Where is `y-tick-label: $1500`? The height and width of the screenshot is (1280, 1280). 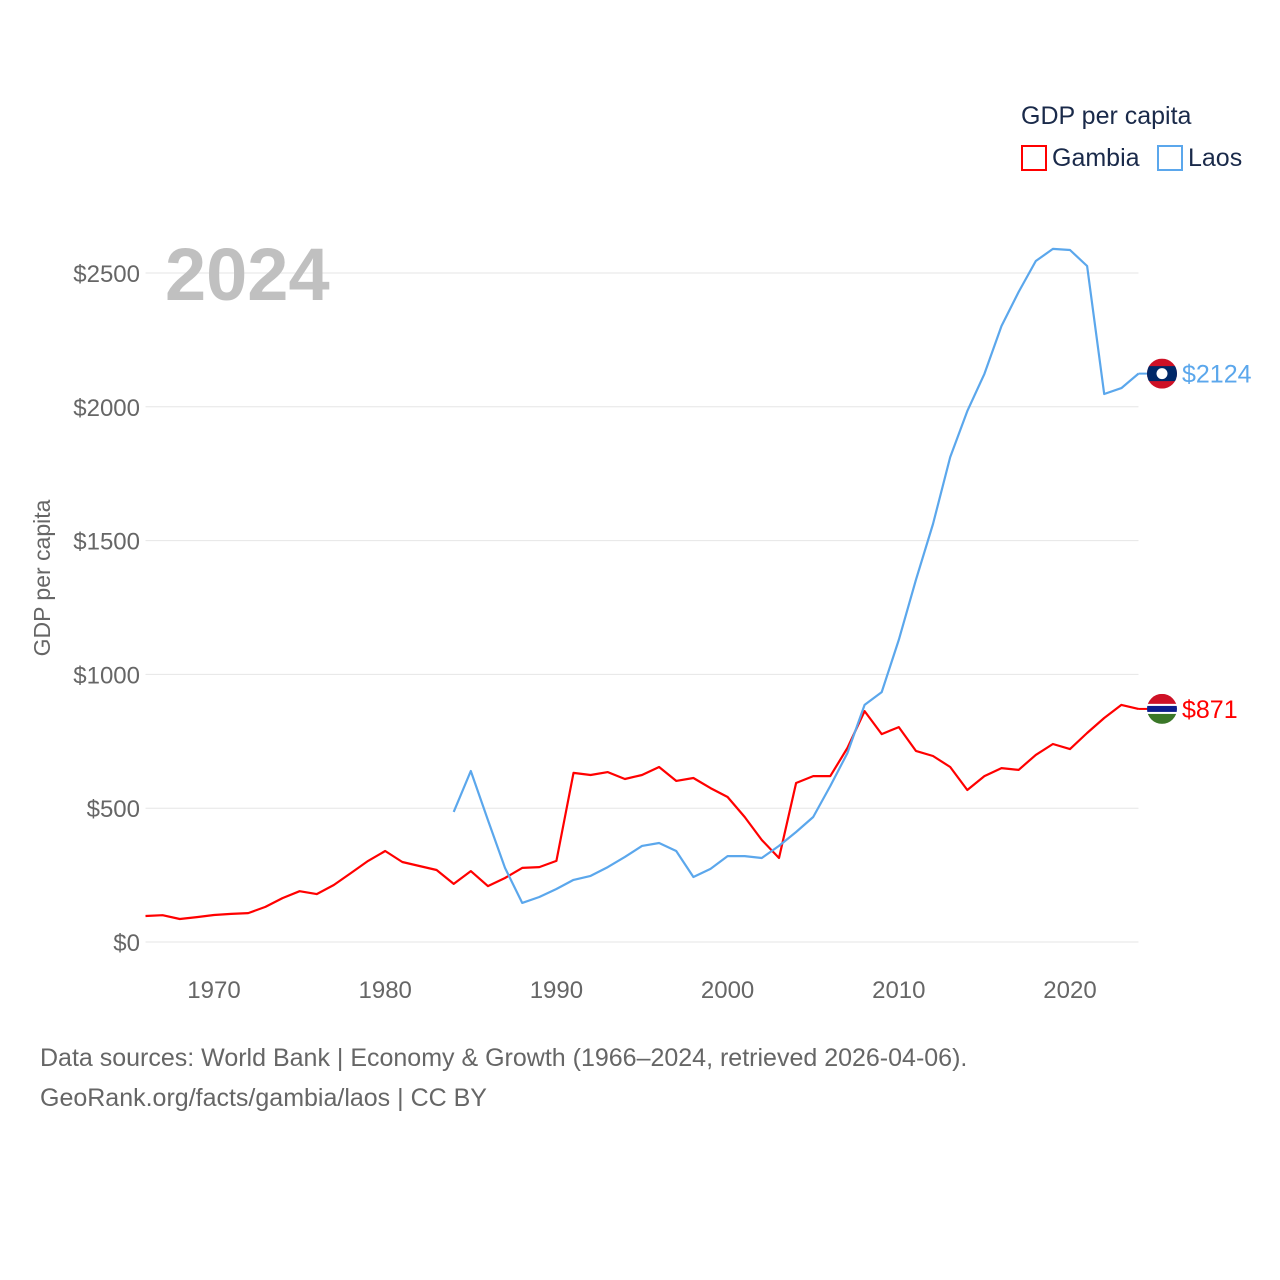
y-tick-label: $1500 is located at coordinates (106, 542).